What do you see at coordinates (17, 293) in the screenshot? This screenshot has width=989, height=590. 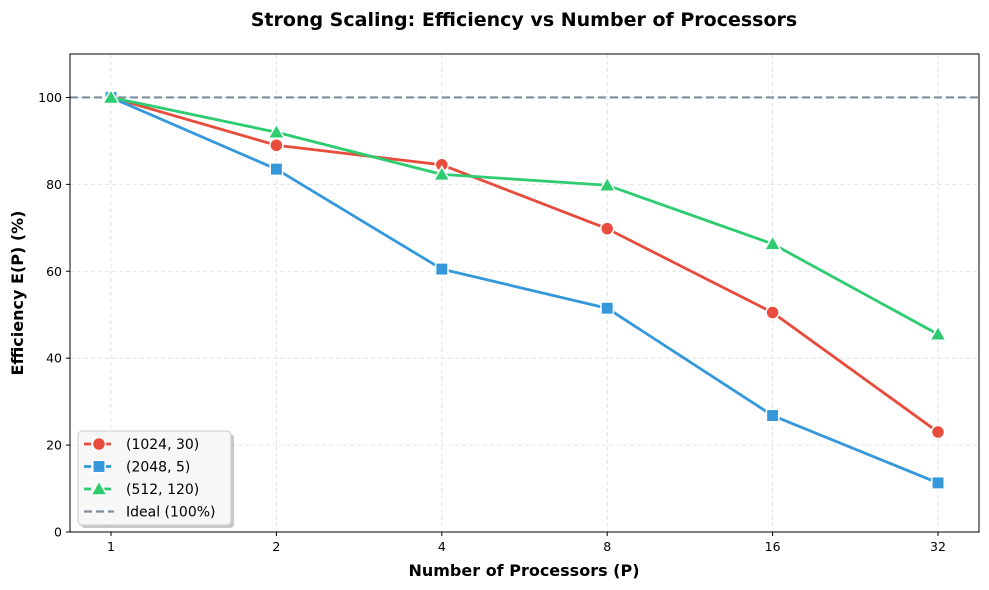 I see `y-axis-label: Efficiency E(P) (%)` at bounding box center [17, 293].